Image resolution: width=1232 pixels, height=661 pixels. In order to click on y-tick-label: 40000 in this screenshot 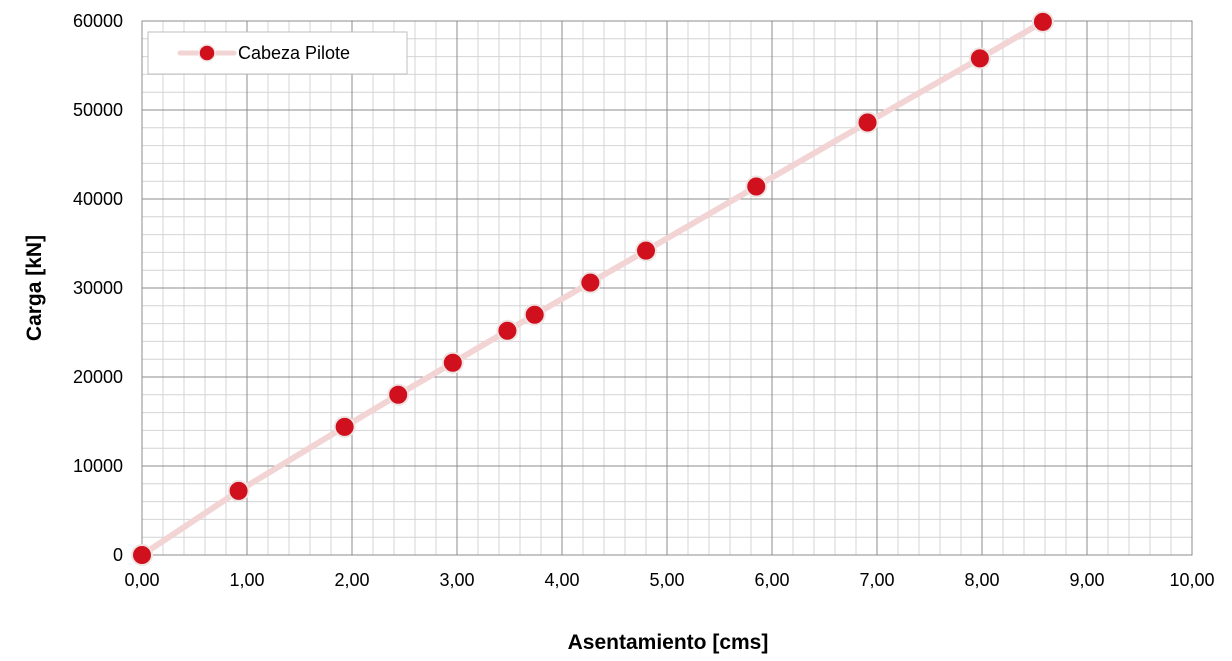, I will do `click(98, 199)`.